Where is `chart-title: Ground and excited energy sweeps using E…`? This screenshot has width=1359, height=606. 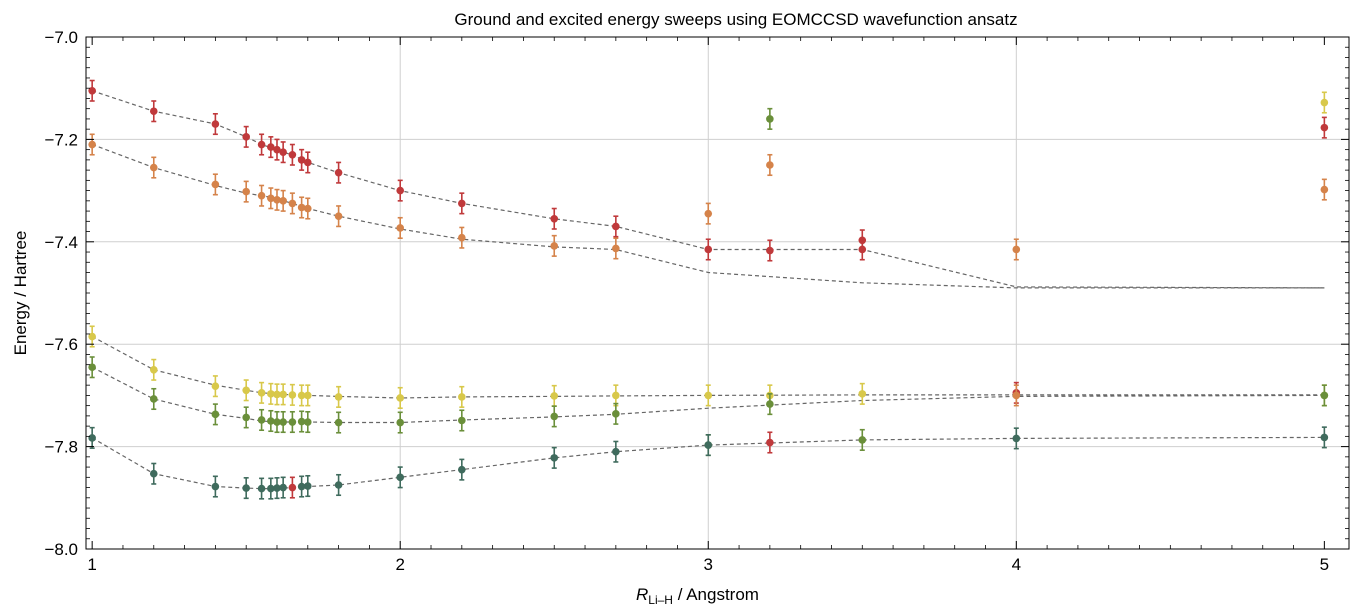 chart-title: Ground and excited energy sweeps using E… is located at coordinates (735, 19).